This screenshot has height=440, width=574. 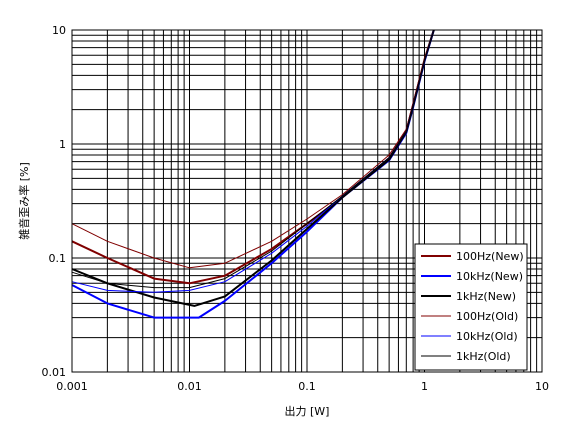 What do you see at coordinates (59, 30) in the screenshot?
I see `y-tick-label: 10` at bounding box center [59, 30].